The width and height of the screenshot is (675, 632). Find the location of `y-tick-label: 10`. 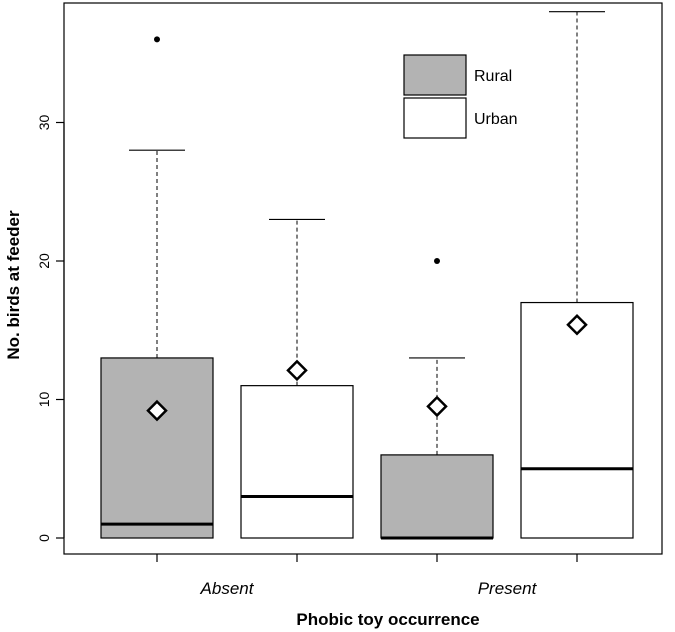

y-tick-label: 10 is located at coordinates (44, 400).